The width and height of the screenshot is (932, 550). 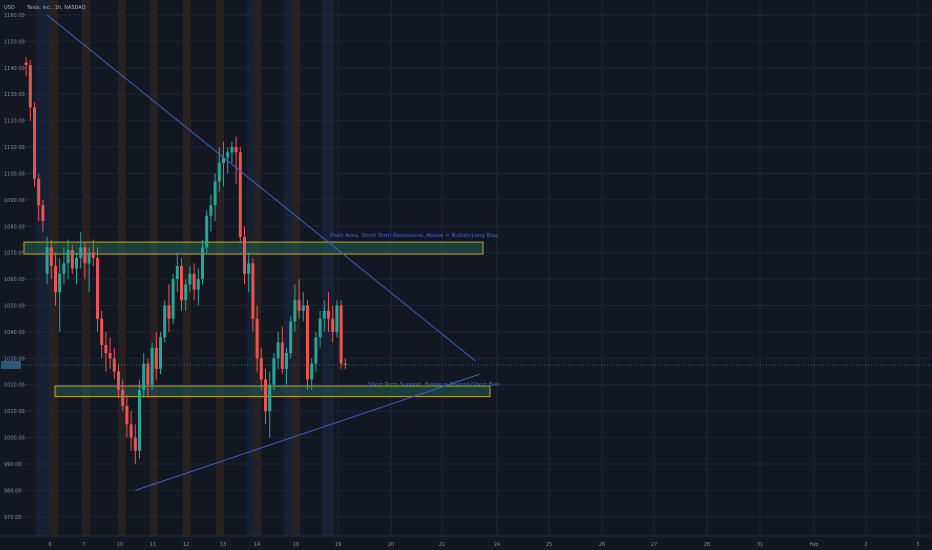 What do you see at coordinates (14, 386) in the screenshot?
I see `price-tick-label: 1020.00` at bounding box center [14, 386].